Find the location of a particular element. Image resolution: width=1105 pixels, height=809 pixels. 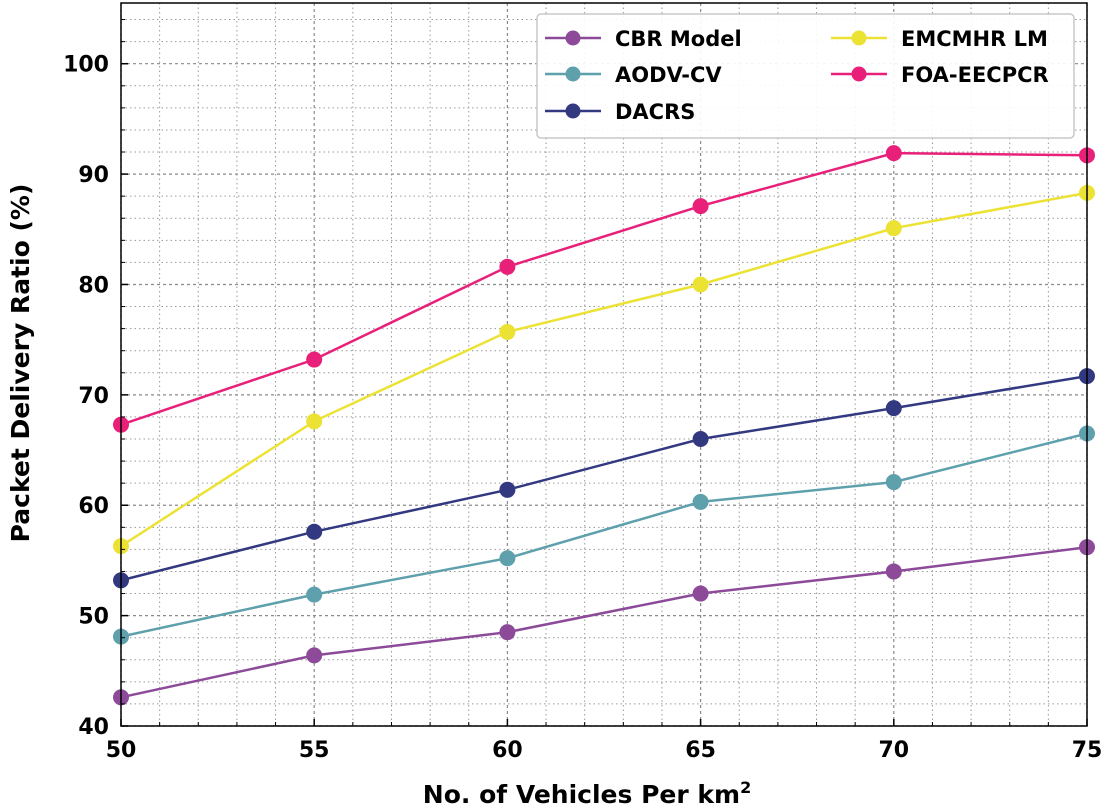

x-tick-label: 65 is located at coordinates (700, 750).